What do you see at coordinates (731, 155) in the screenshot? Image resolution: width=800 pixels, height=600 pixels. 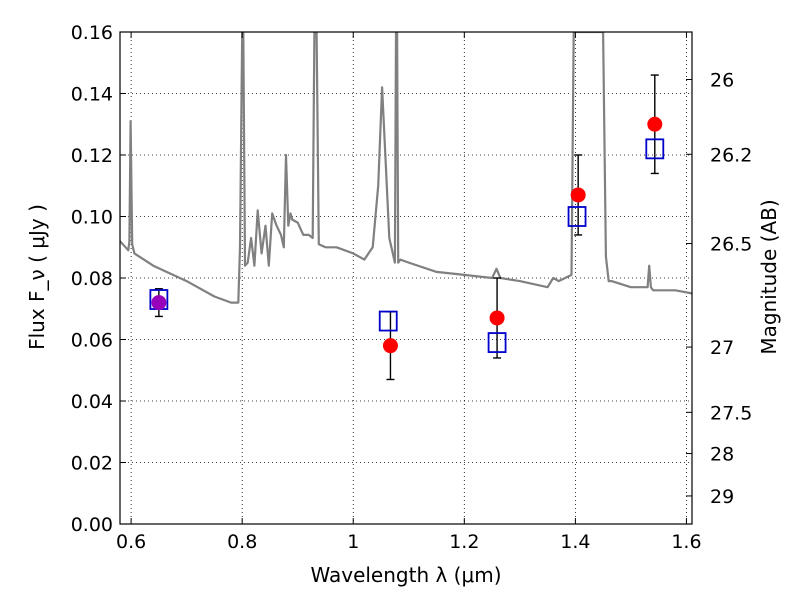 I see `y2-tick-label: 26.2` at bounding box center [731, 155].